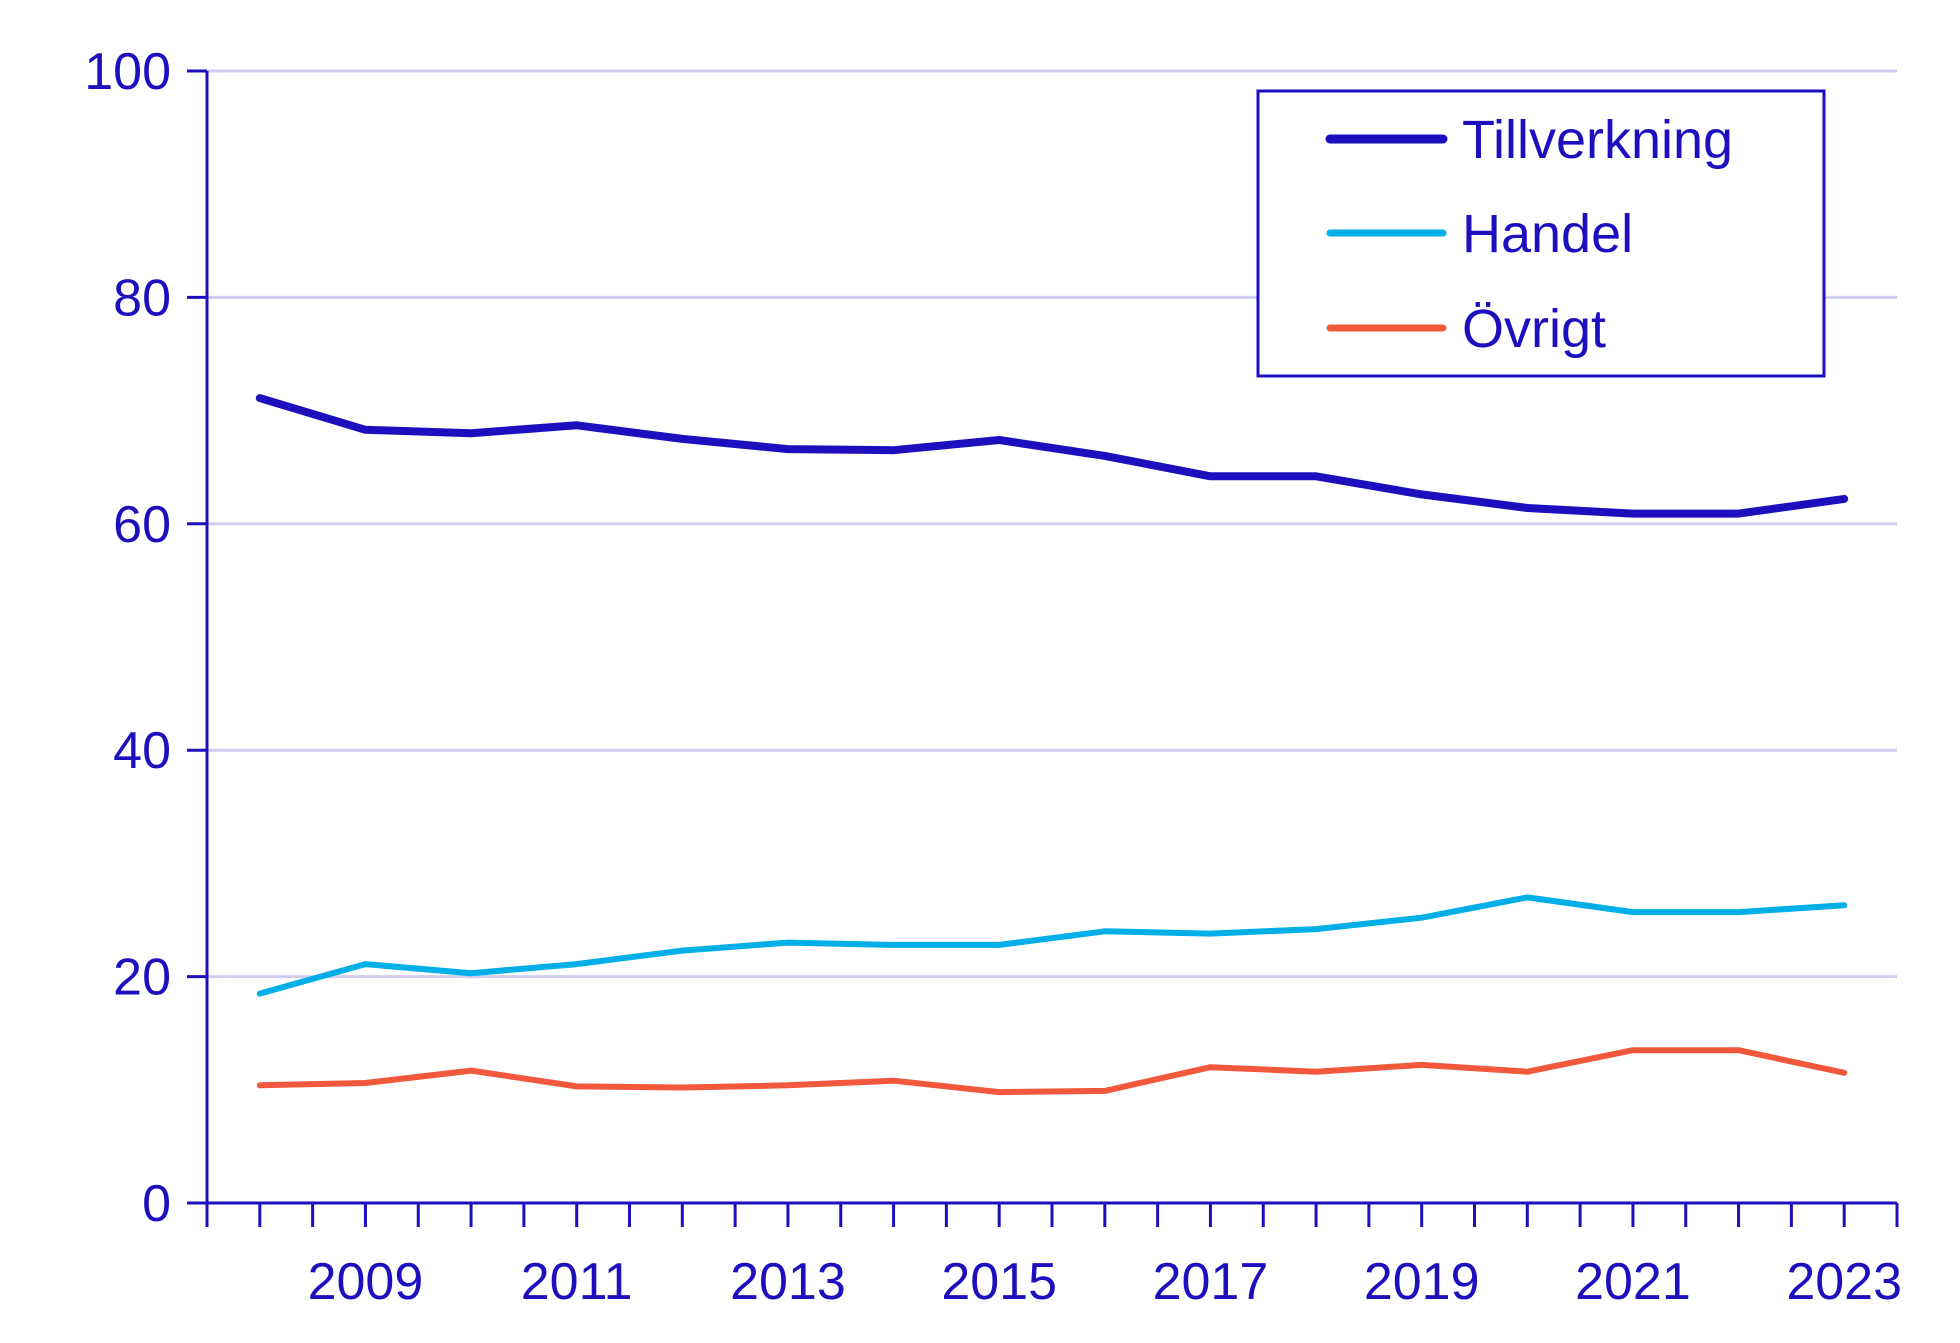 Image resolution: width=1960 pixels, height=1343 pixels. Describe the element at coordinates (1597, 140) in the screenshot. I see `legend-label-tillverkning: Tillverkning` at that location.